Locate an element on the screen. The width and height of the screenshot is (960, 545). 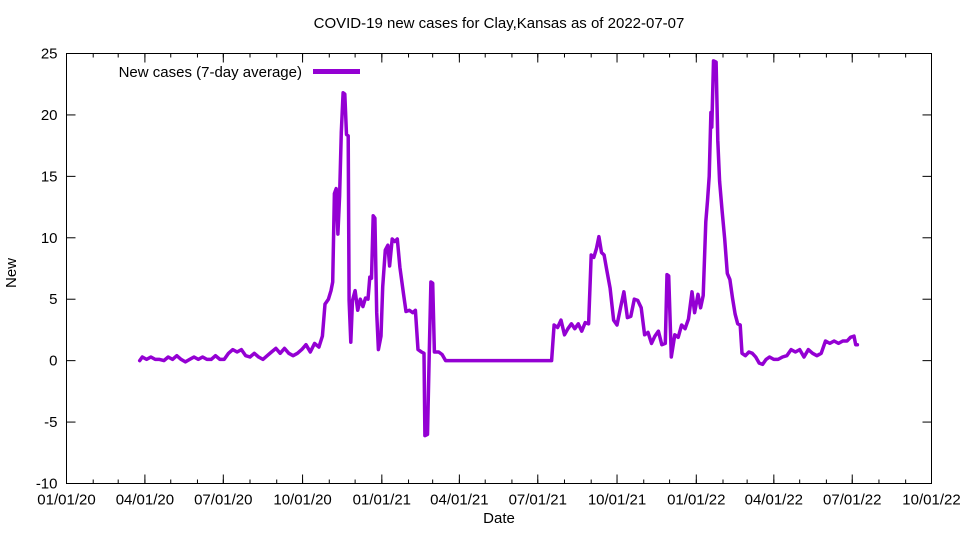
legend-label: New cases (7-day average) is located at coordinates (210, 72).